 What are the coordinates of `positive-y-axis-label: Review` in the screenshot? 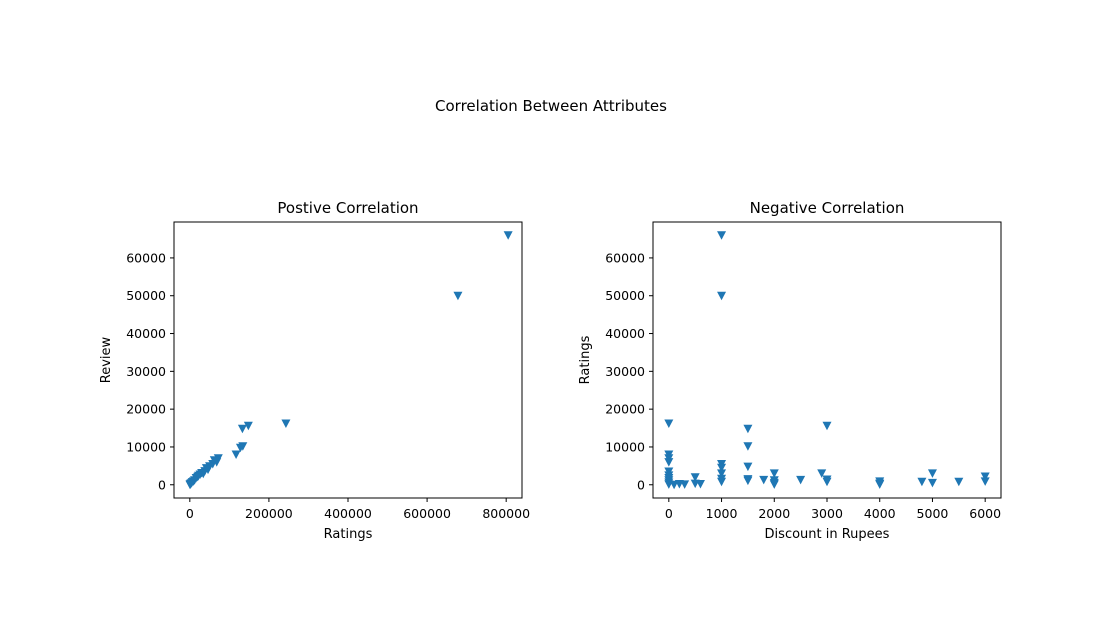 It's located at (106, 359).